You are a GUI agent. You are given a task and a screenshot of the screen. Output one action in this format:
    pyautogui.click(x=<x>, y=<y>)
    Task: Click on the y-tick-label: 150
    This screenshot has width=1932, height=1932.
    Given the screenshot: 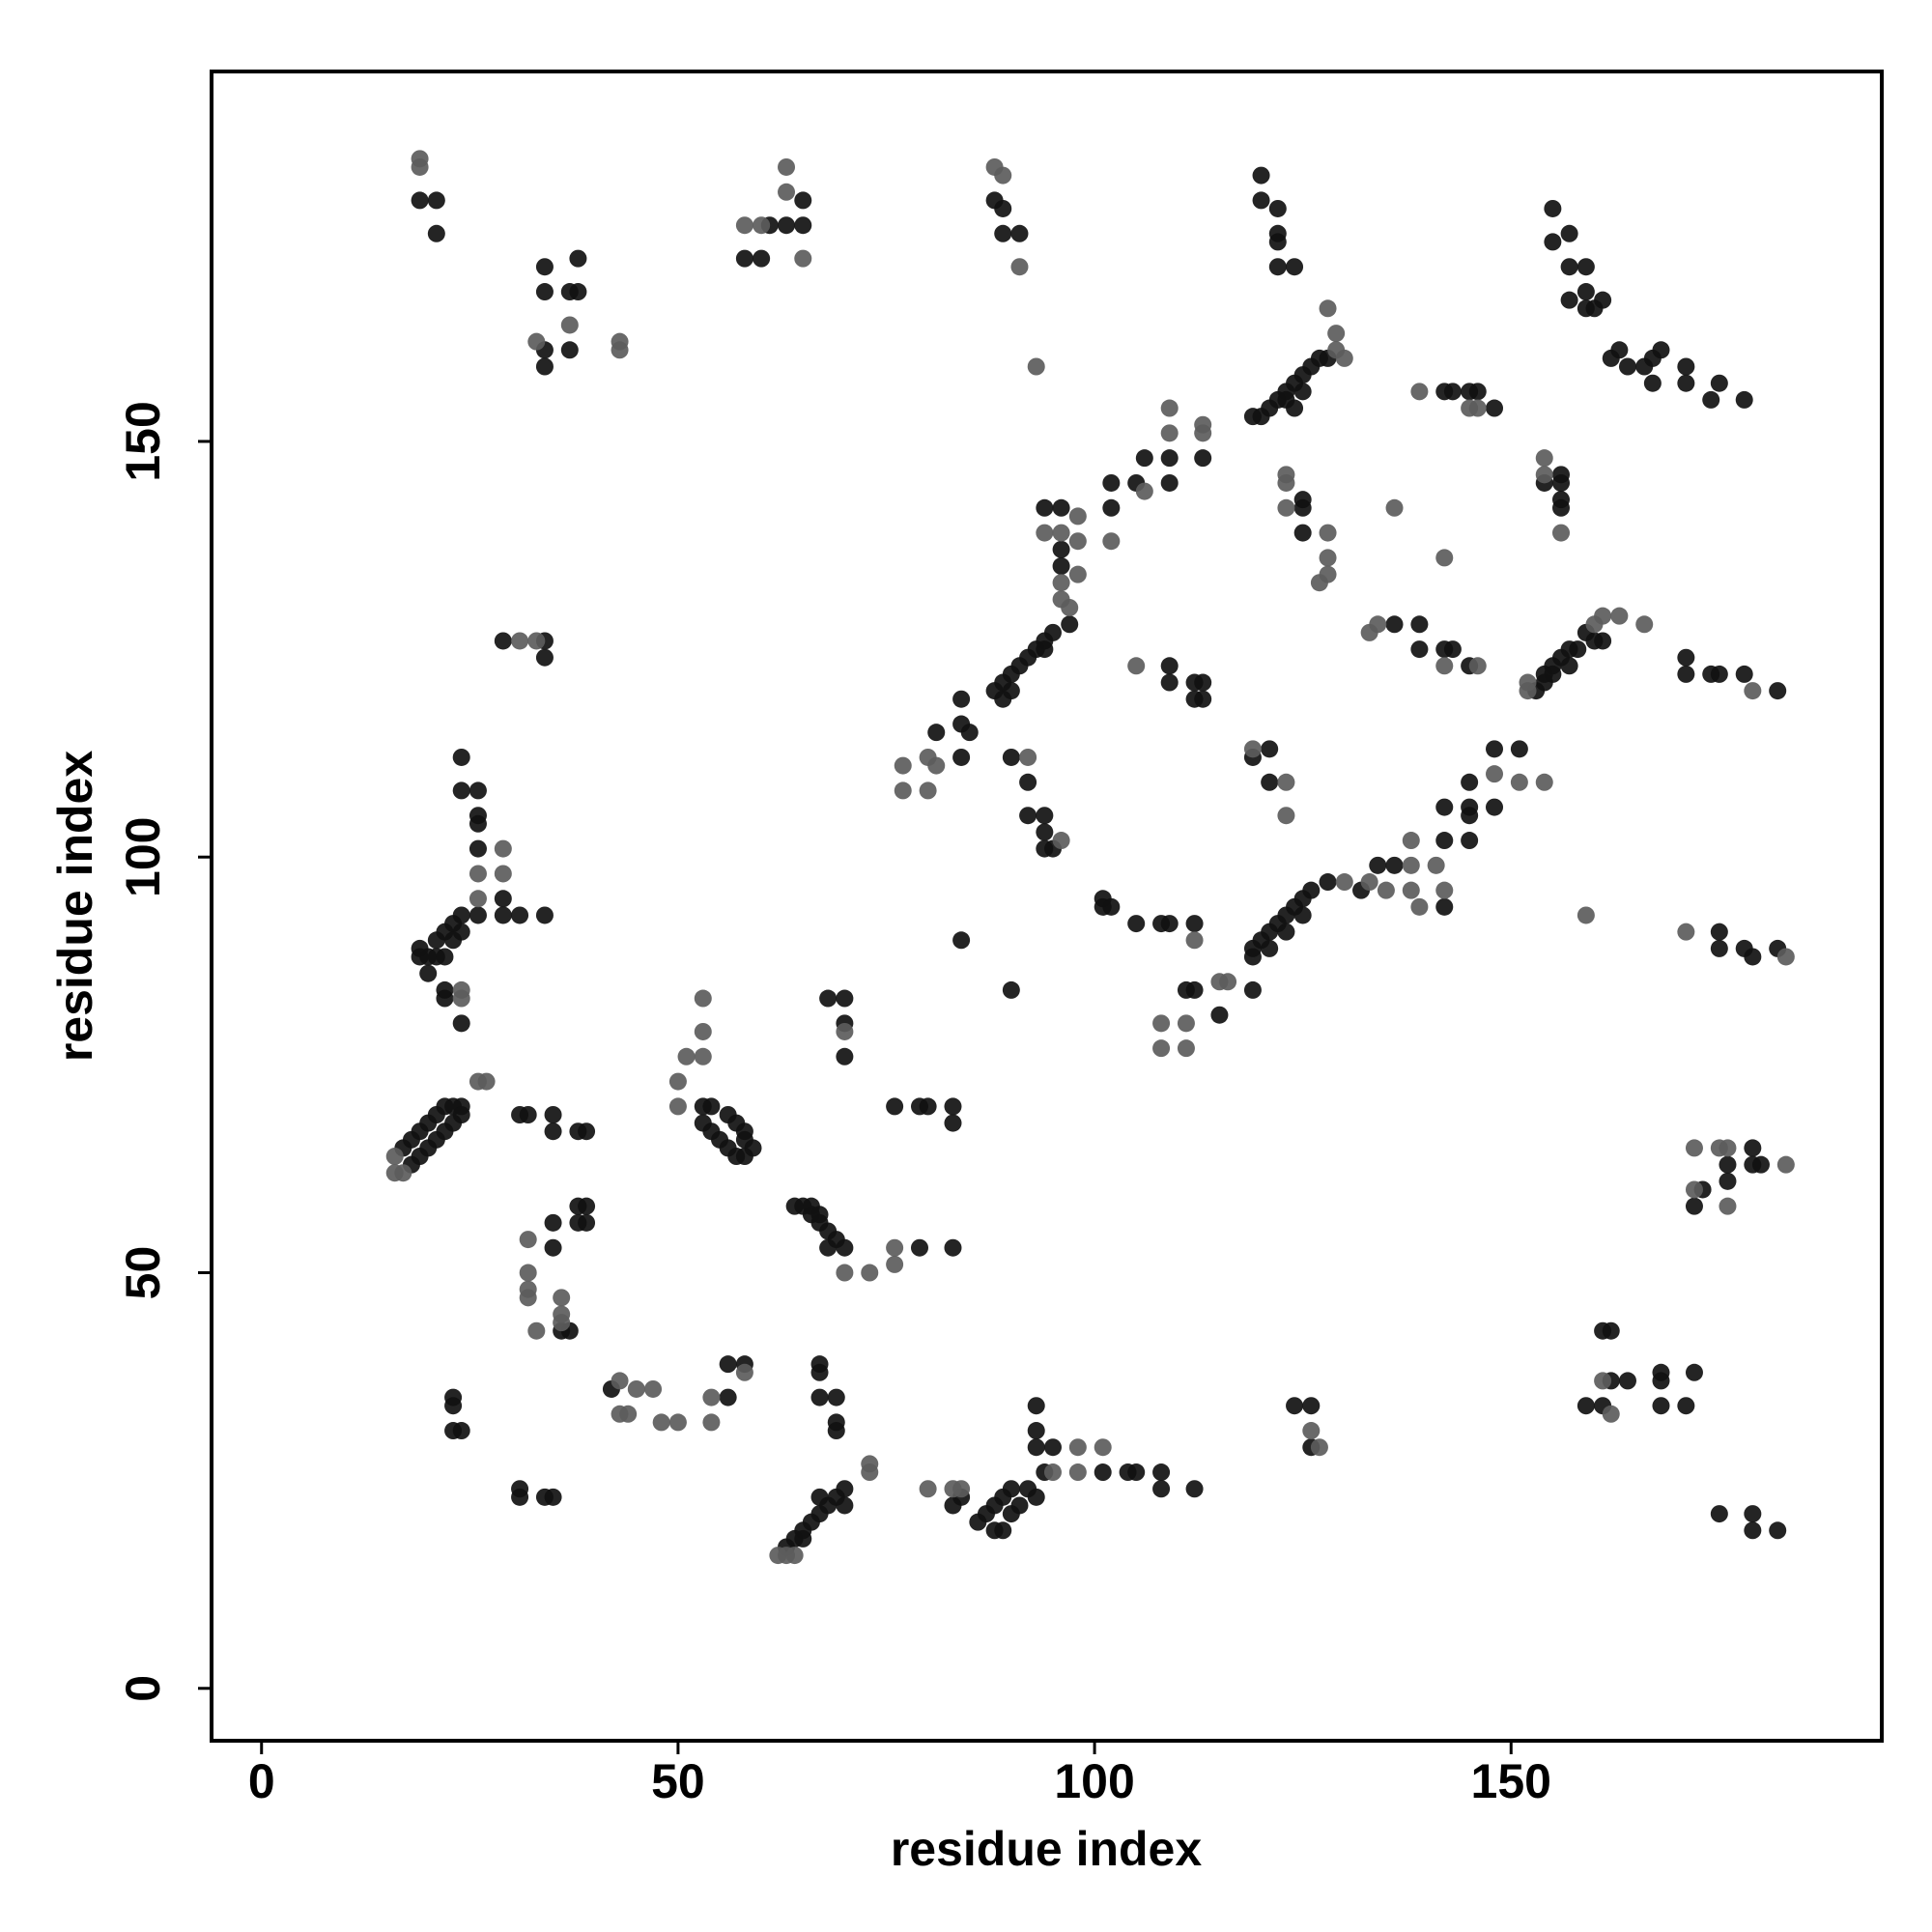 What is the action you would take?
    pyautogui.click(x=143, y=441)
    